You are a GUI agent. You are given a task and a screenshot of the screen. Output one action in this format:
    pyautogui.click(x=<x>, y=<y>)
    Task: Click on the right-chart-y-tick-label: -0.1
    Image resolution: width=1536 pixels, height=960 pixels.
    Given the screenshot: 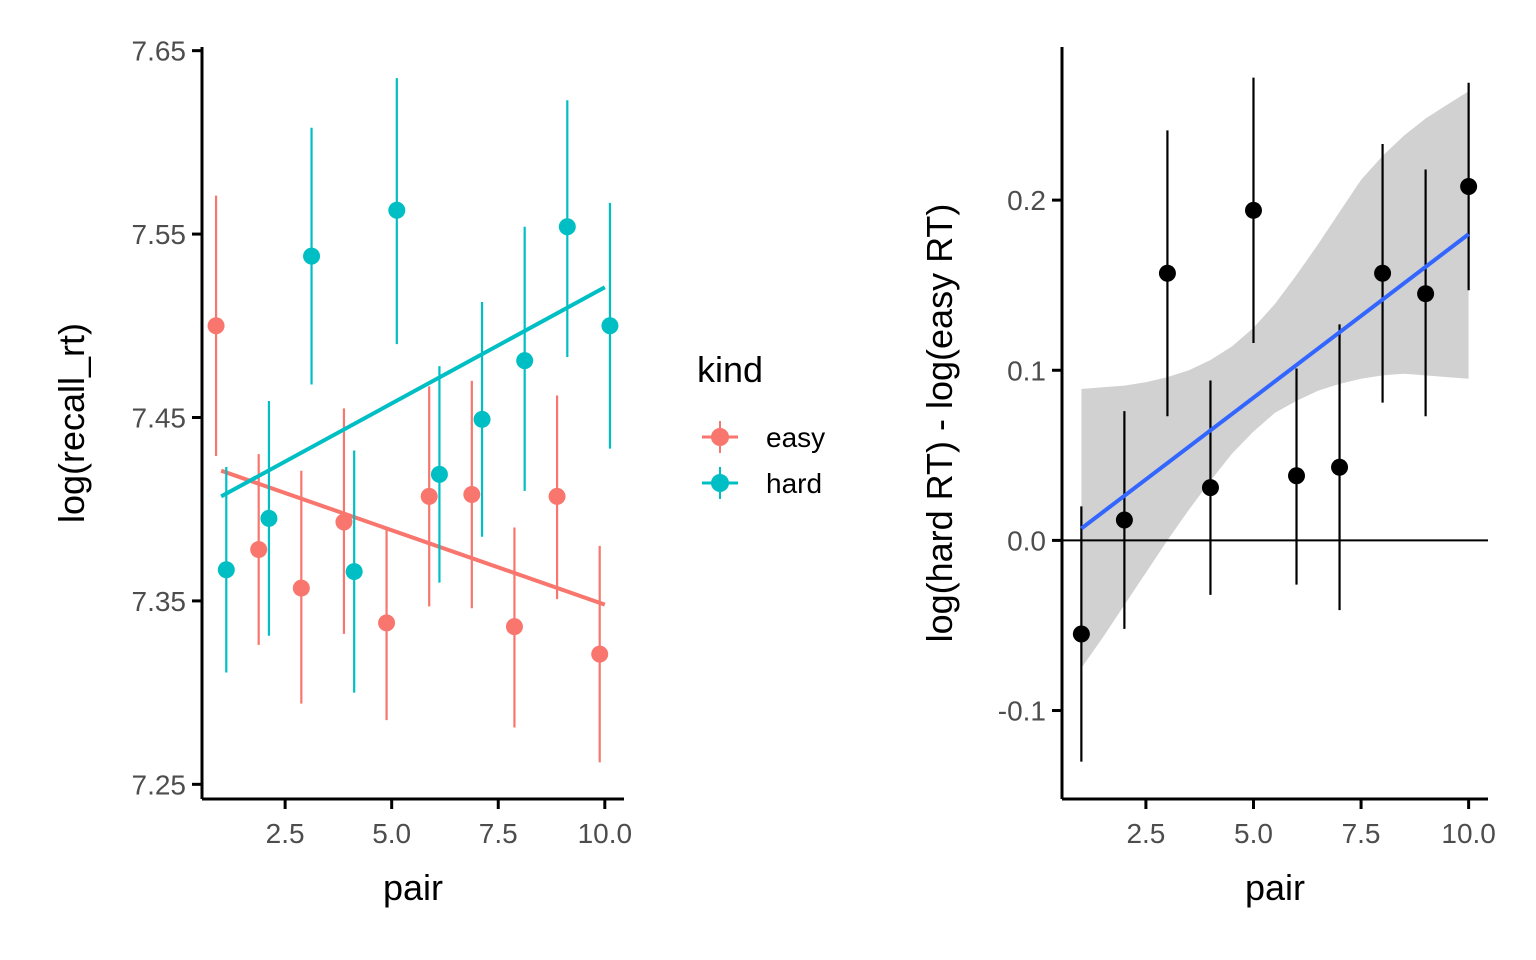 What is the action you would take?
    pyautogui.click(x=1022, y=711)
    